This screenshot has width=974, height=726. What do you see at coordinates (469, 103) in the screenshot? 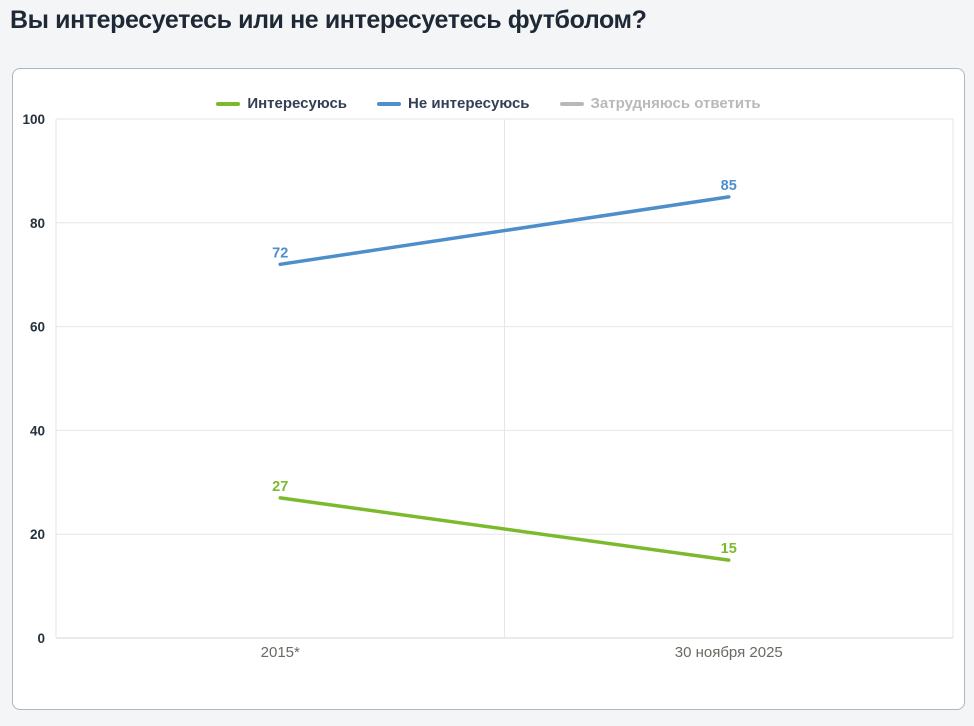
I see `legend-label: Не интересуюсь` at bounding box center [469, 103].